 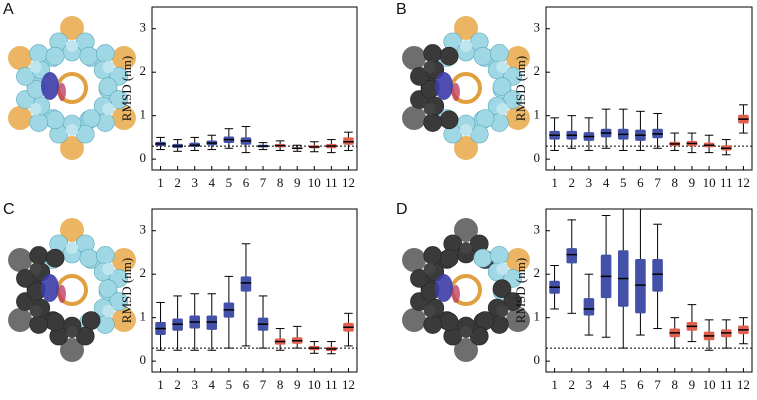 I want to click on panel-label: D, so click(x=402, y=209).